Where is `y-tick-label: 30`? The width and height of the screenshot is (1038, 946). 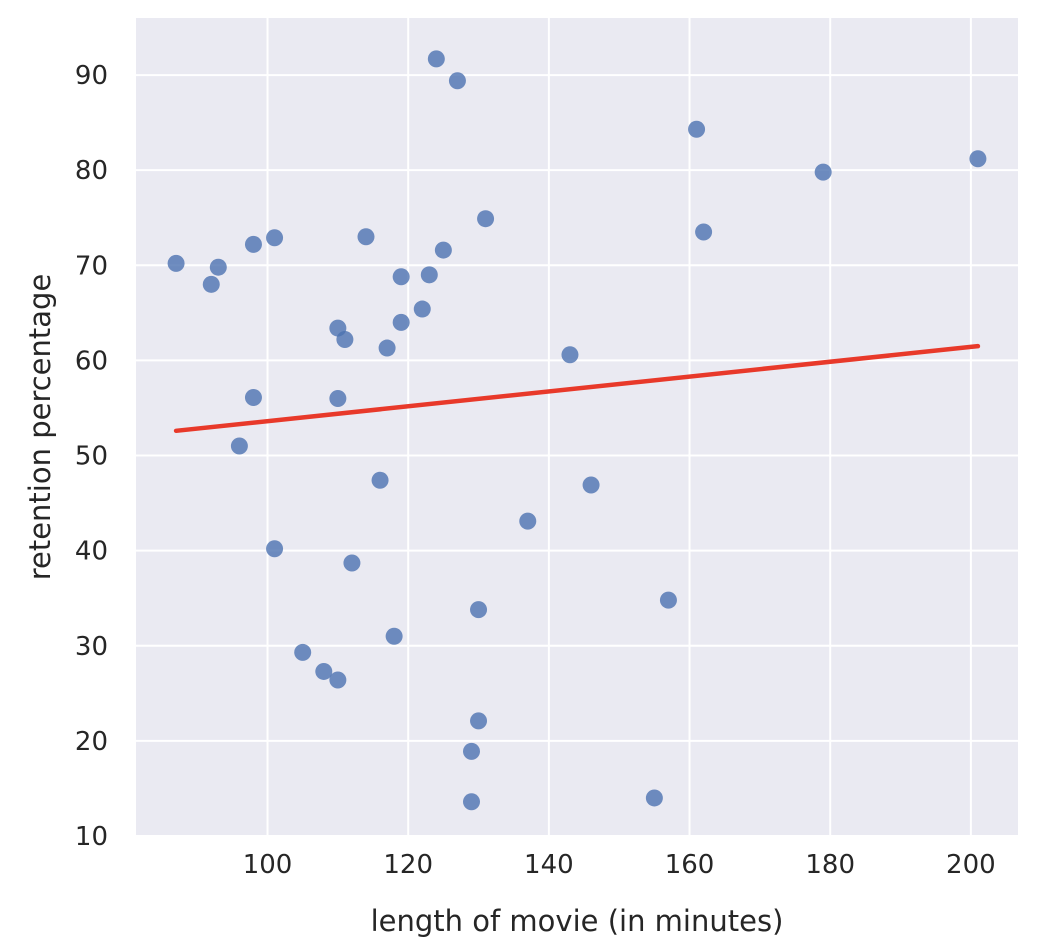 y-tick-label: 30 is located at coordinates (91, 647).